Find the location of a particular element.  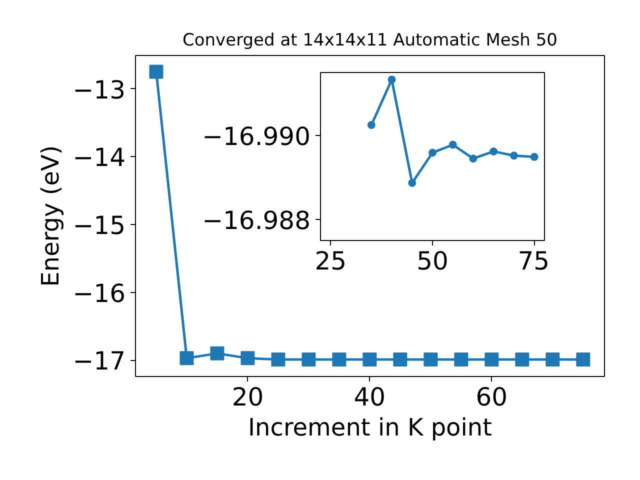

x-tick-label: 60 is located at coordinates (492, 397).